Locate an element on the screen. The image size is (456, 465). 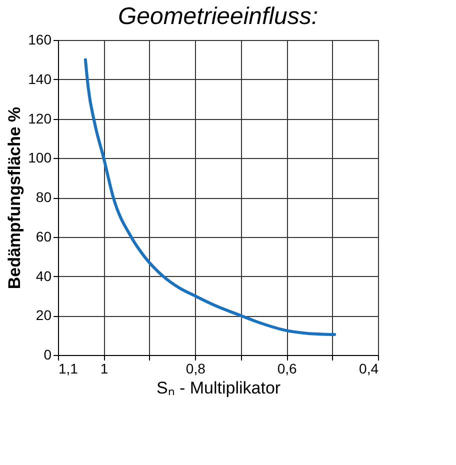
y-tick-label: 80 is located at coordinates (44, 197).